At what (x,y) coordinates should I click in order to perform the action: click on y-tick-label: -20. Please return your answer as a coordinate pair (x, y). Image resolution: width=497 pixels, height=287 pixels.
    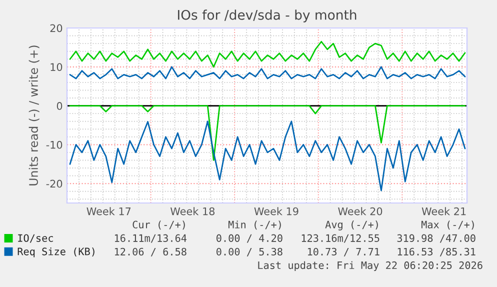
    Looking at the image, I should click on (54, 184).